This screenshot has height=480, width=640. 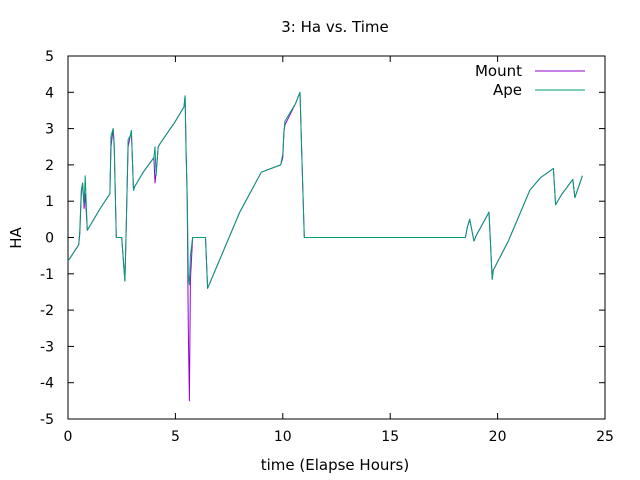 What do you see at coordinates (390, 437) in the screenshot?
I see `x-tick-label: 15` at bounding box center [390, 437].